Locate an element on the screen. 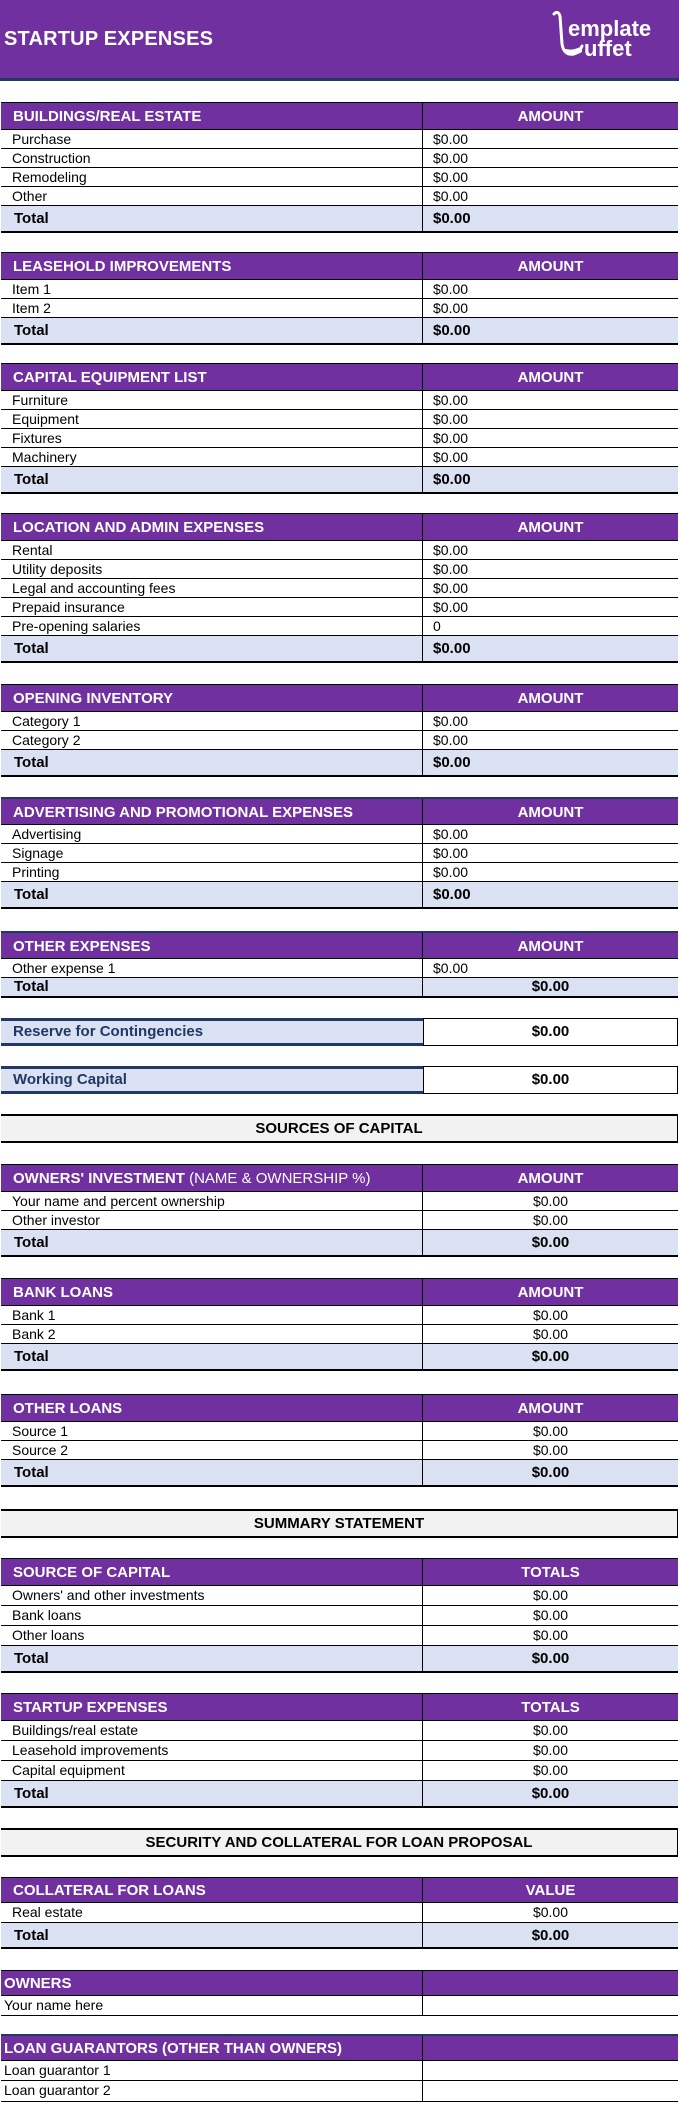 This screenshot has width=679, height=2124. table-row: Other loans $0.00 is located at coordinates (339, 1636).